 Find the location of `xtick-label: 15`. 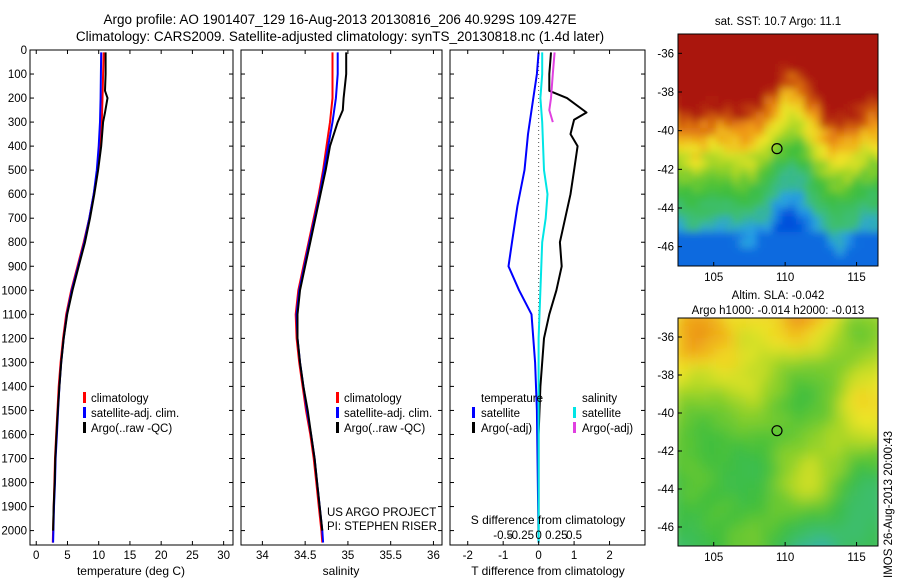

xtick-label: 15 is located at coordinates (130, 556).